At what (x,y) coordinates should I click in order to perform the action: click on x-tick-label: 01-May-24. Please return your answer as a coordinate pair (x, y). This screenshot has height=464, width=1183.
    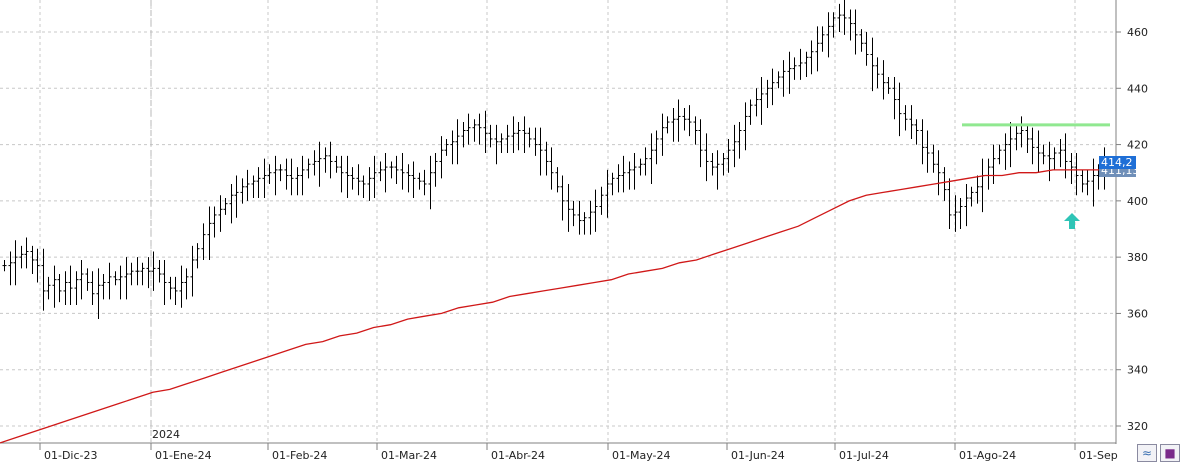
    Looking at the image, I should click on (641, 455).